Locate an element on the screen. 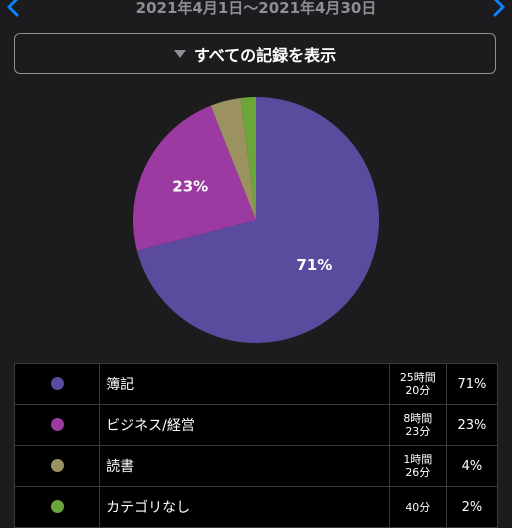 This screenshot has height=528, width=512. category-percent: 4% is located at coordinates (472, 466).